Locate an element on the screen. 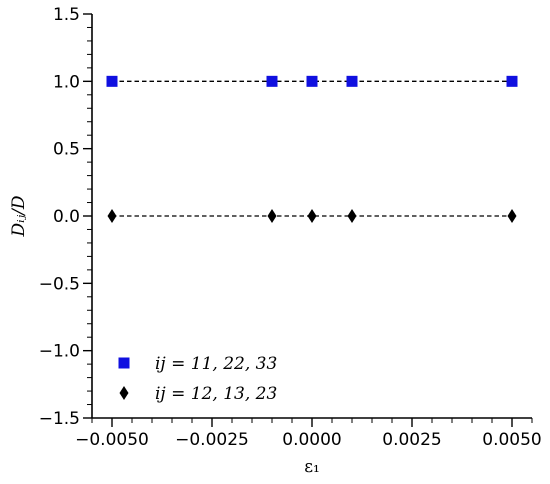  legend-label: ij = 12, 13, 23 is located at coordinates (216, 394).